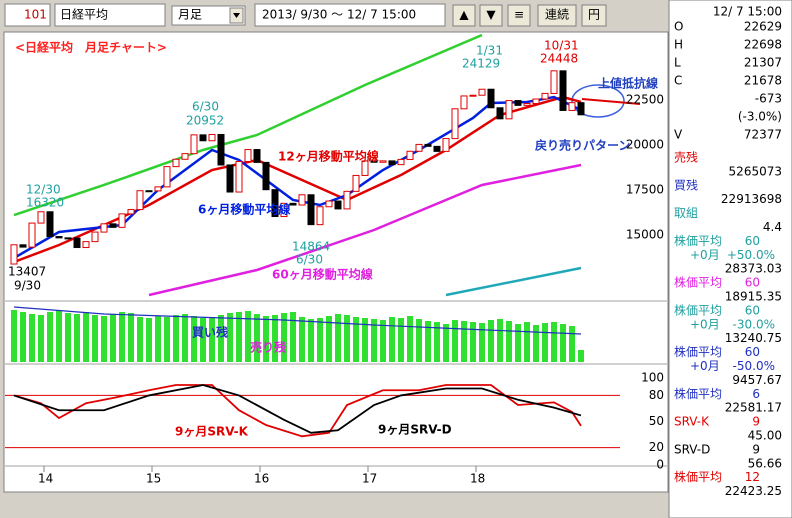 This screenshot has height=518, width=792. What do you see at coordinates (652, 378) in the screenshot?
I see `y-tick-label: 100` at bounding box center [652, 378].